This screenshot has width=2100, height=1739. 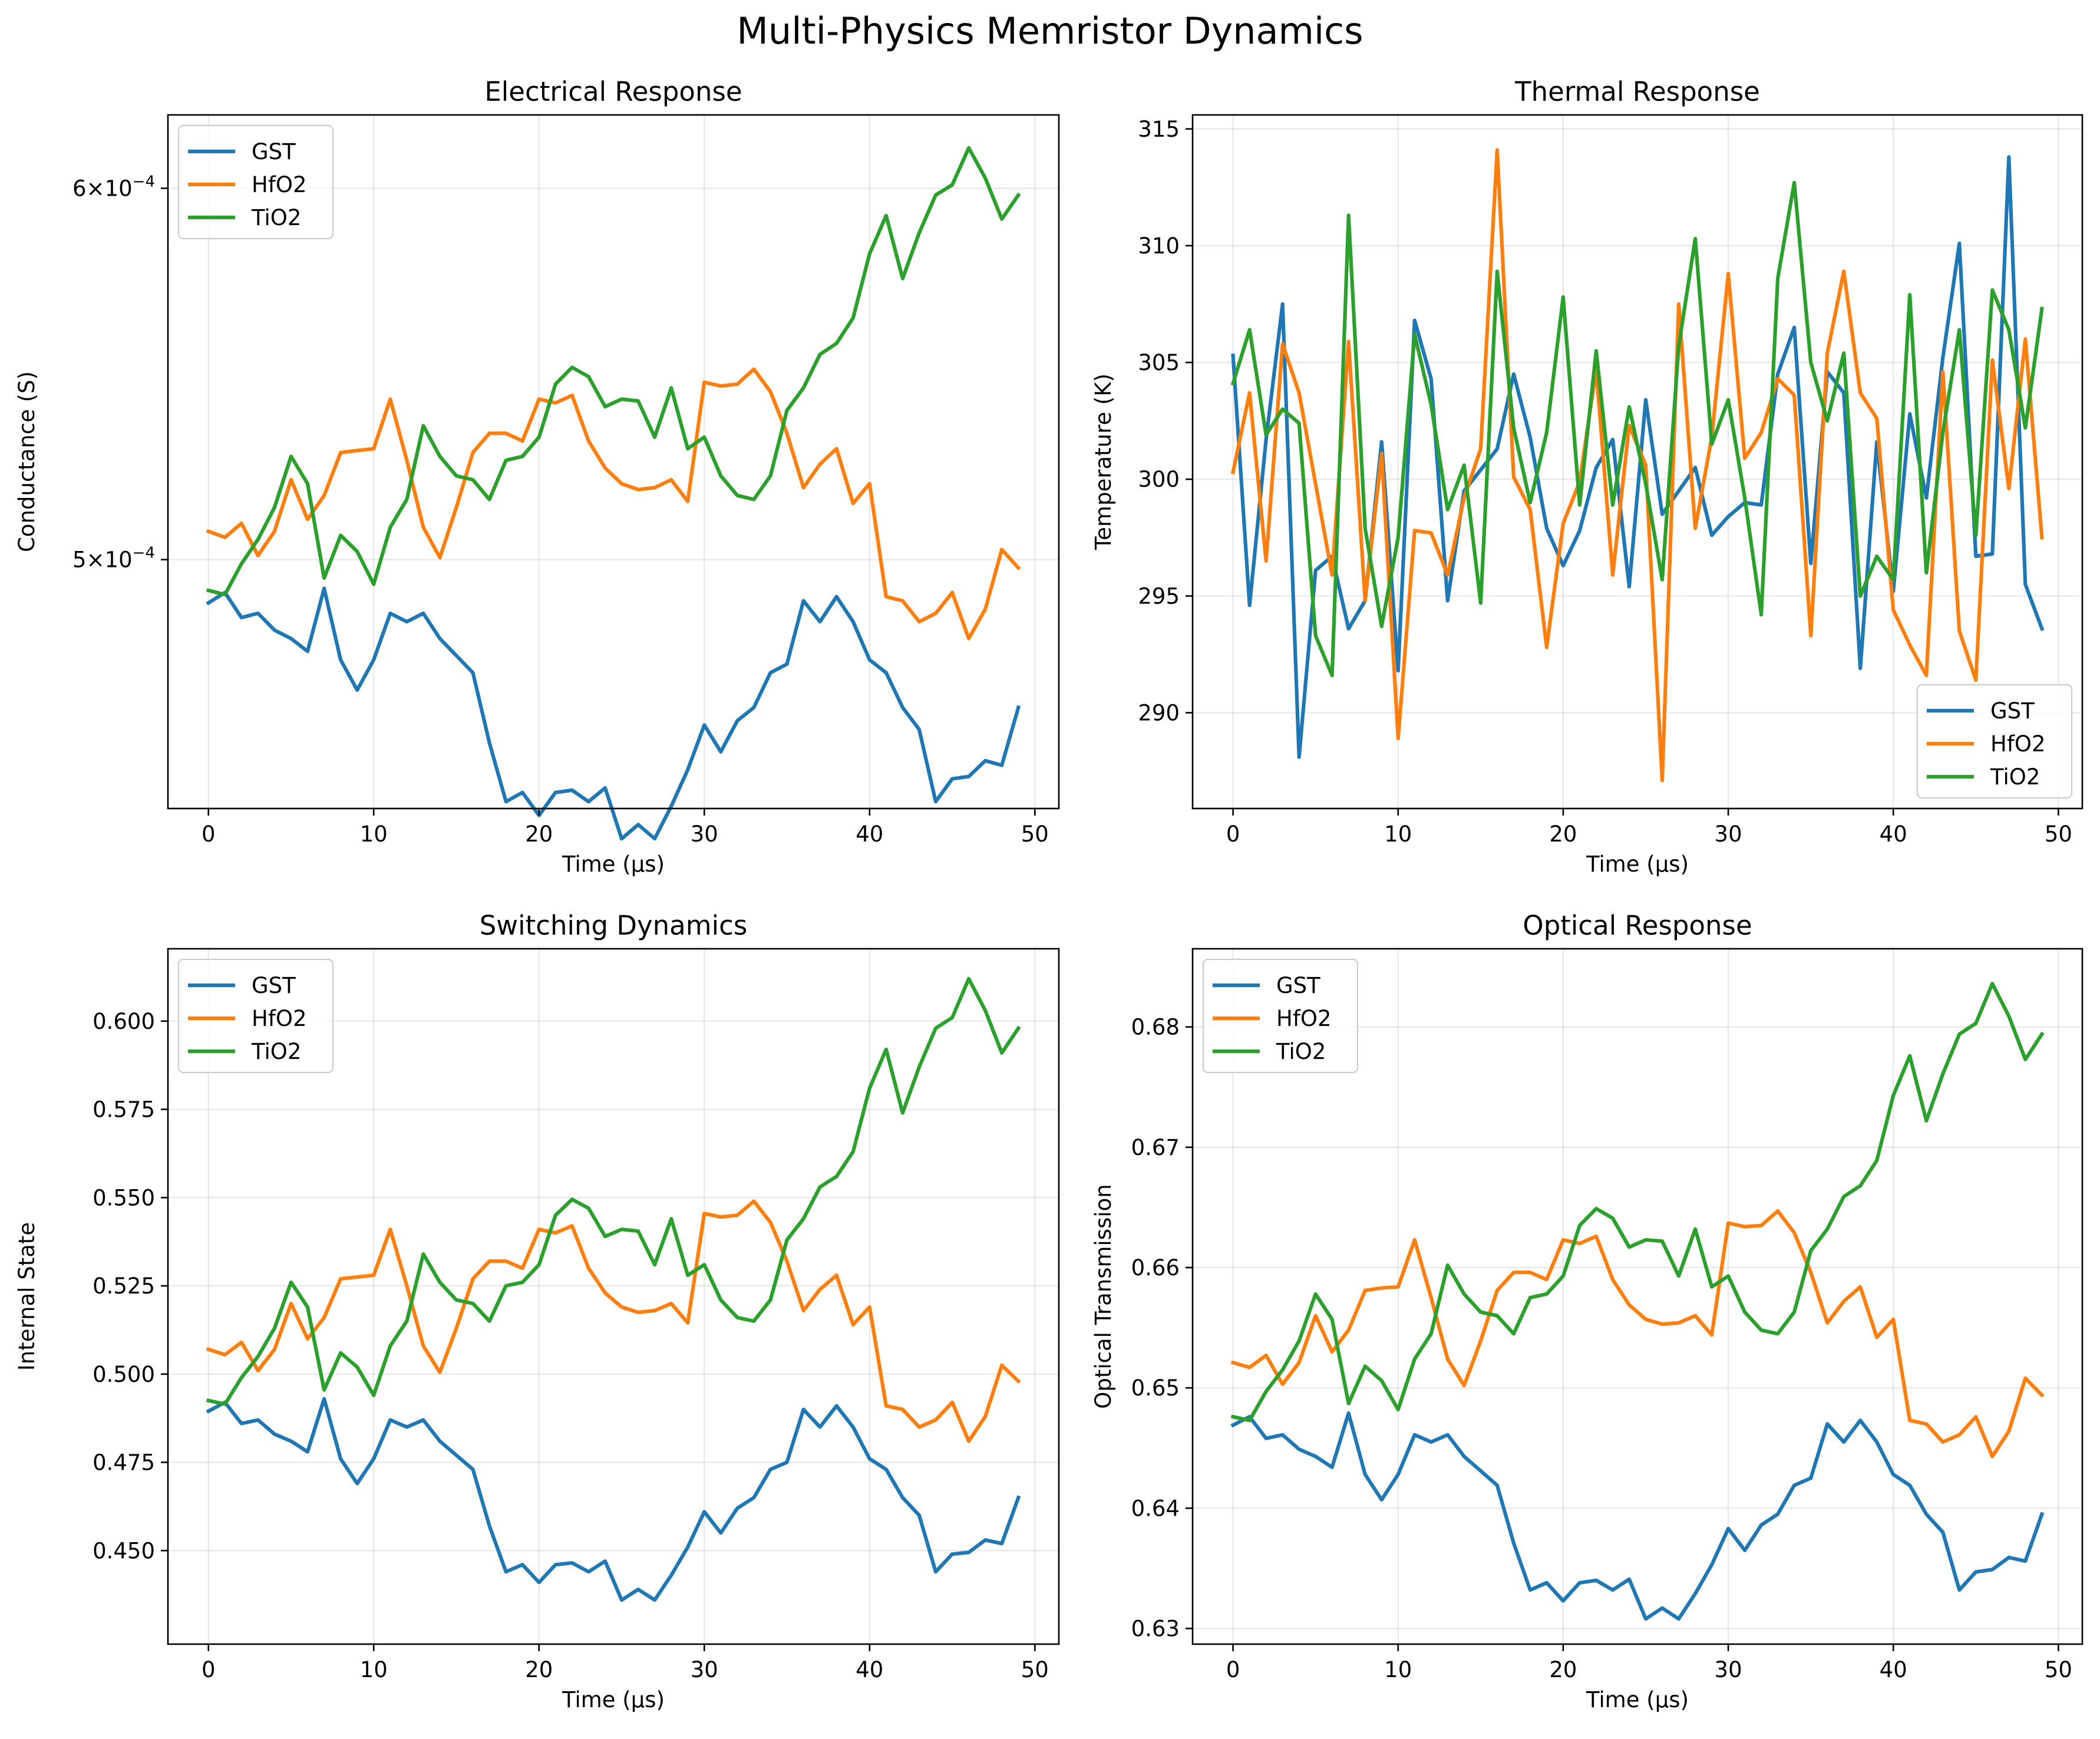 What do you see at coordinates (1893, 834) in the screenshot?
I see `p2-x-tick-label: 40` at bounding box center [1893, 834].